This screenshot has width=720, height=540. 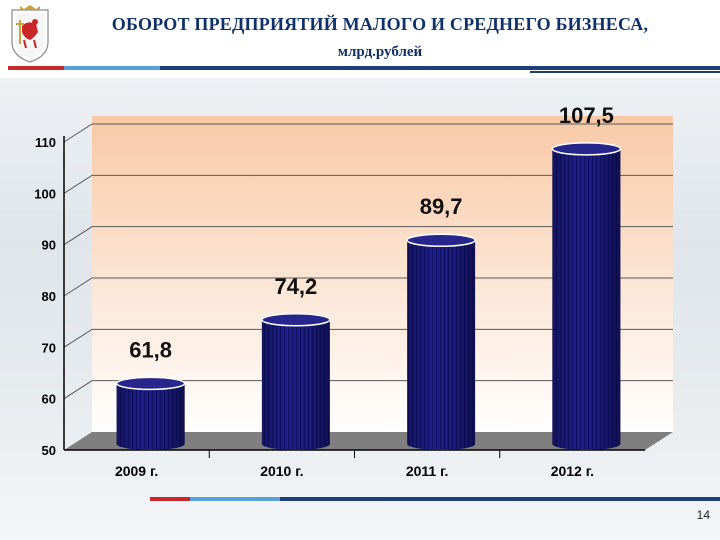 I want to click on bar-value-label: 107,5, so click(x=586, y=115).